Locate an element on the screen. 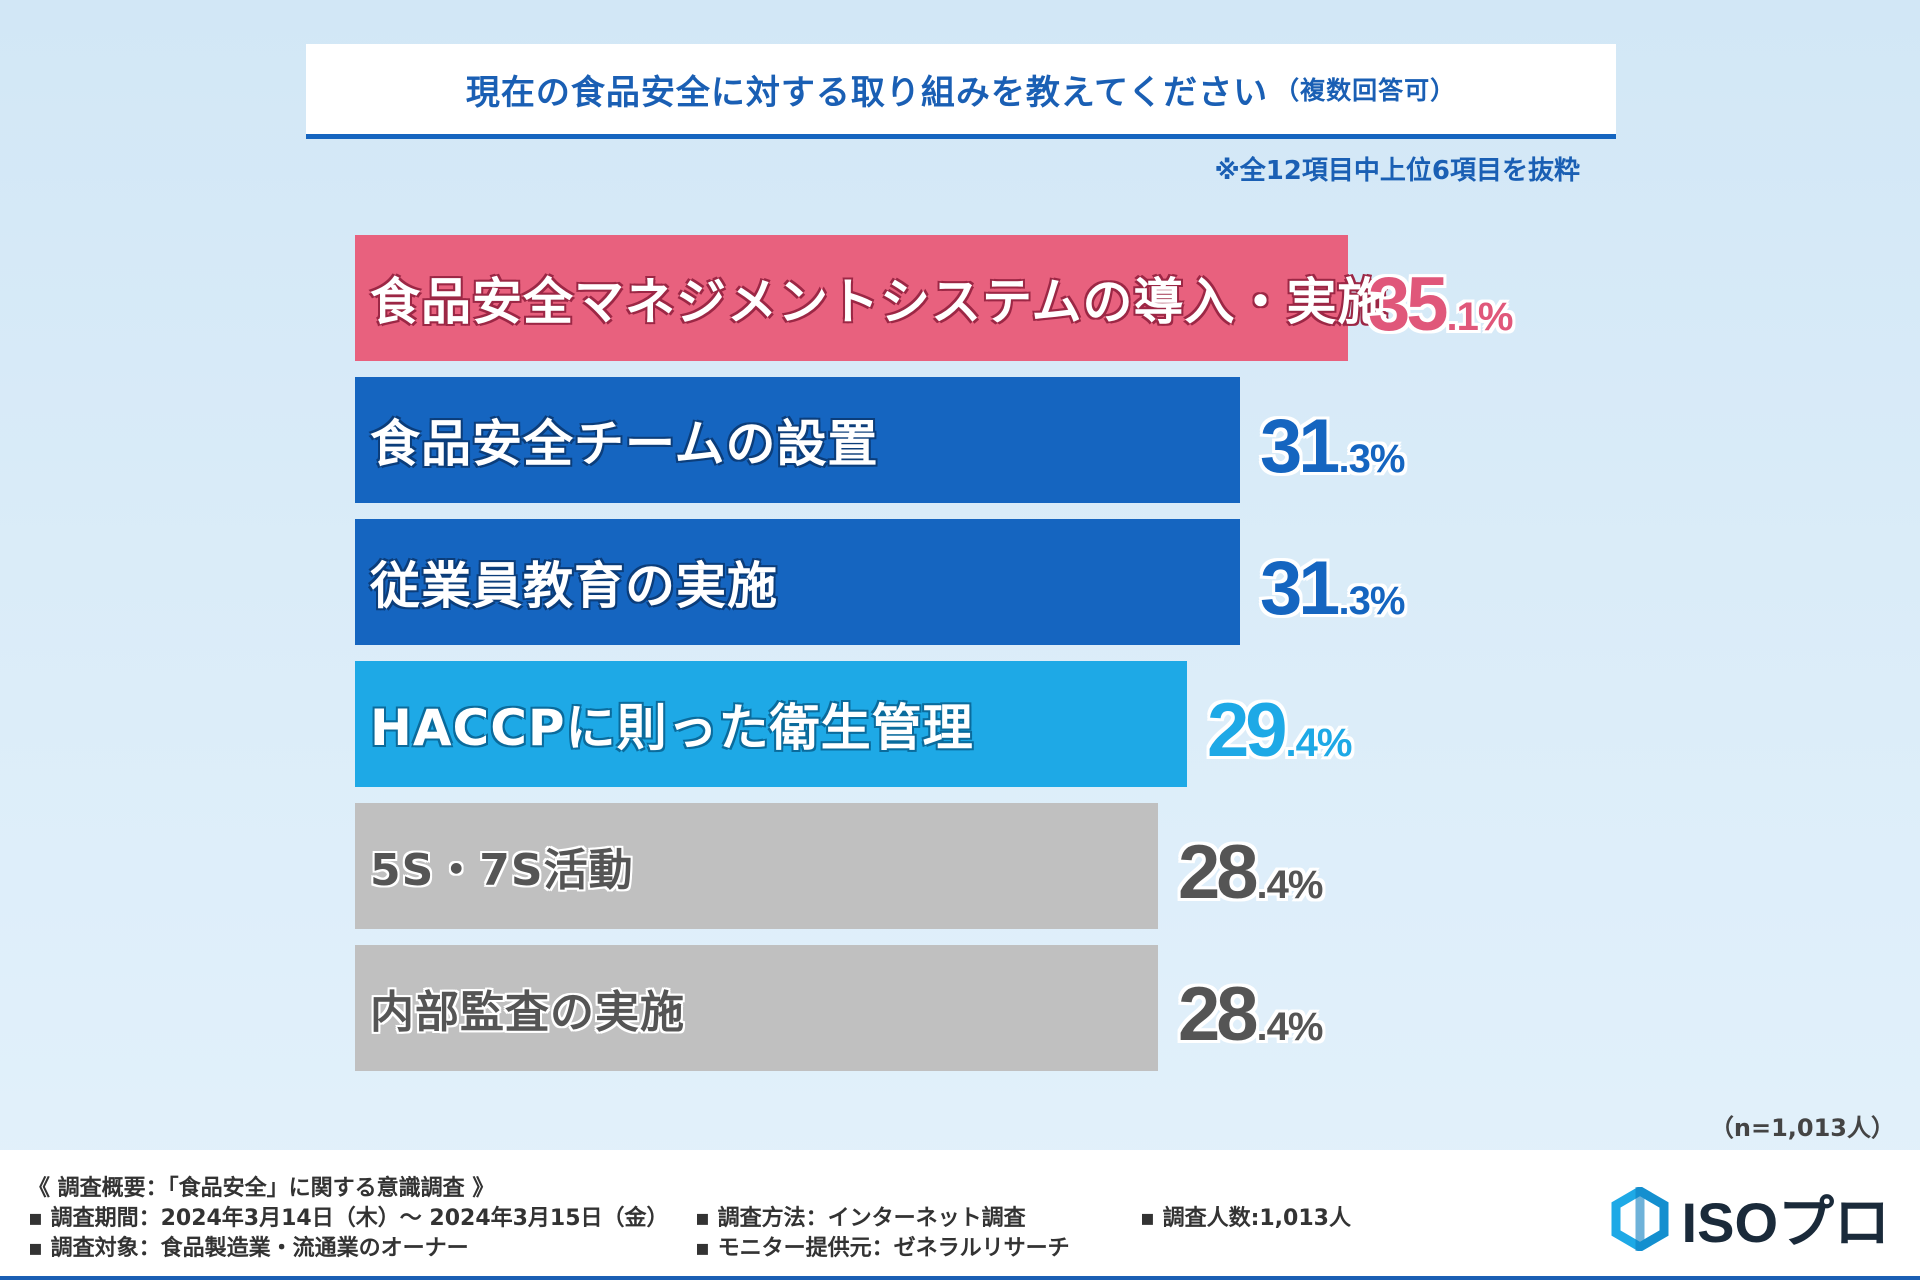 The image size is (1920, 1280). bar-category-label: 内部監査の実施 is located at coordinates (527, 1012).